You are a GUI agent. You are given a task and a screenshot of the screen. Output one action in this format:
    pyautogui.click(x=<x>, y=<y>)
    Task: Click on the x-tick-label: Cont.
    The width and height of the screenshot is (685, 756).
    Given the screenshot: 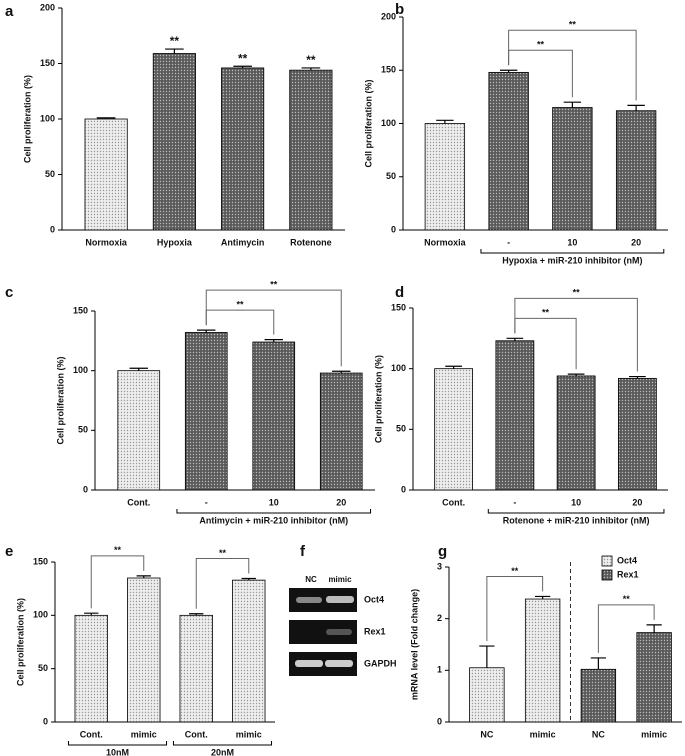 What is the action you would take?
    pyautogui.click(x=453, y=502)
    